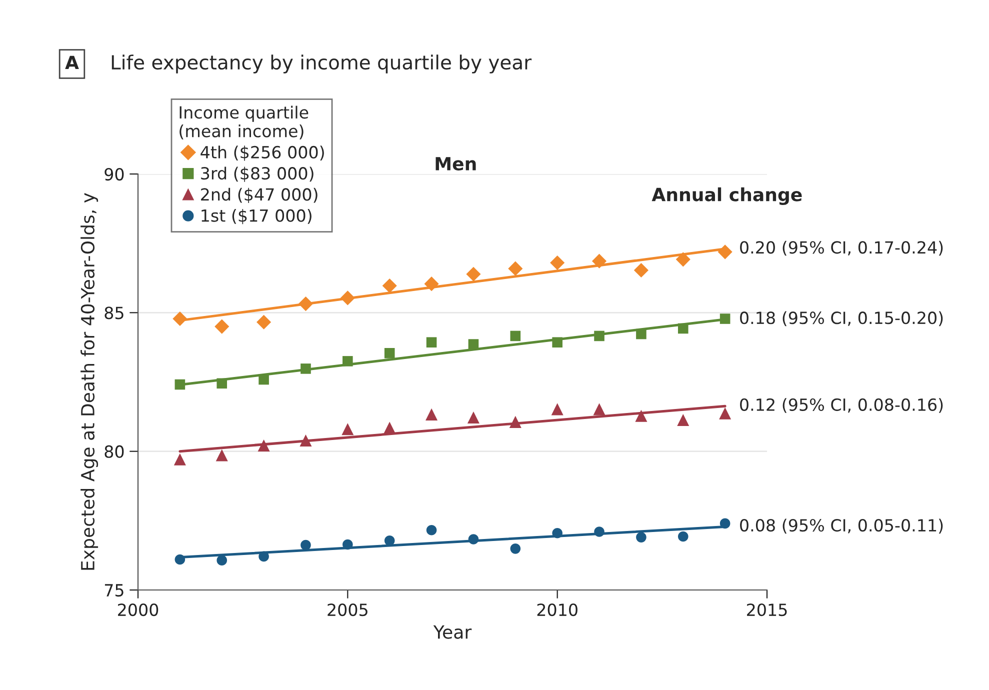  I want to click on x-tick-label: 2000, so click(138, 609).